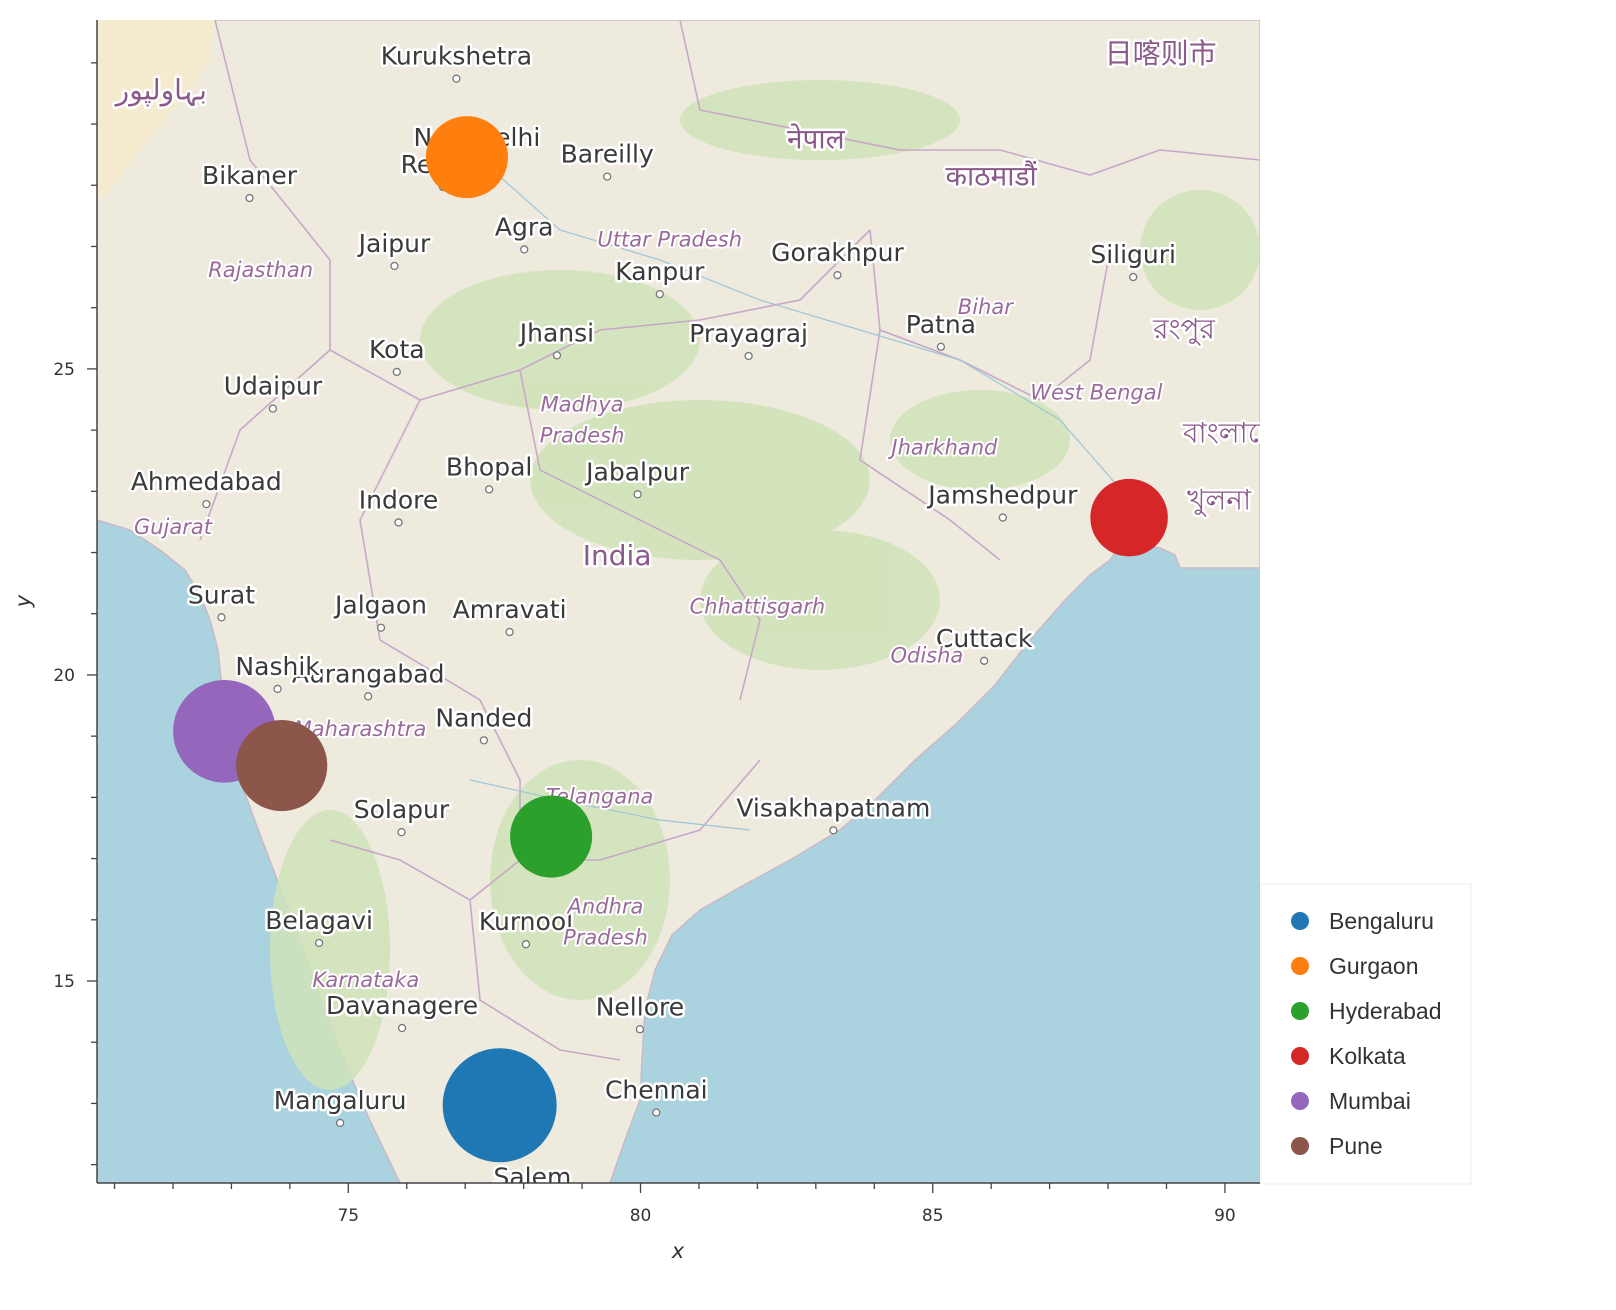 This screenshot has height=1310, width=1616. What do you see at coordinates (926, 656) in the screenshot?
I see `map-regions-label: Odisha` at bounding box center [926, 656].